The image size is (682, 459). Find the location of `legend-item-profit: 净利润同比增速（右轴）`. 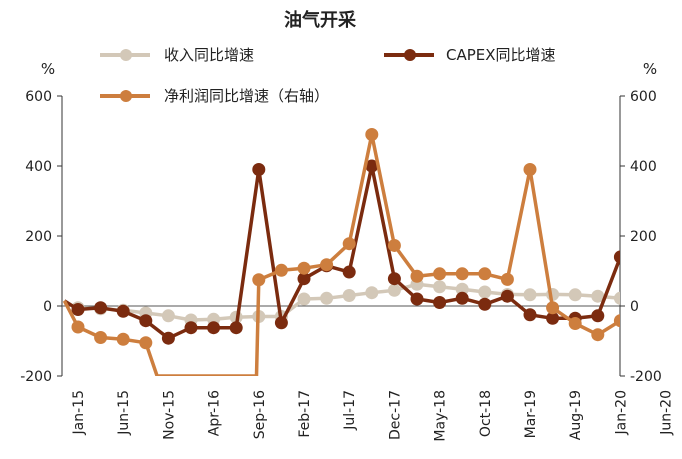

legend-item-profit: 净利润同比增速（右轴） is located at coordinates (214, 96).